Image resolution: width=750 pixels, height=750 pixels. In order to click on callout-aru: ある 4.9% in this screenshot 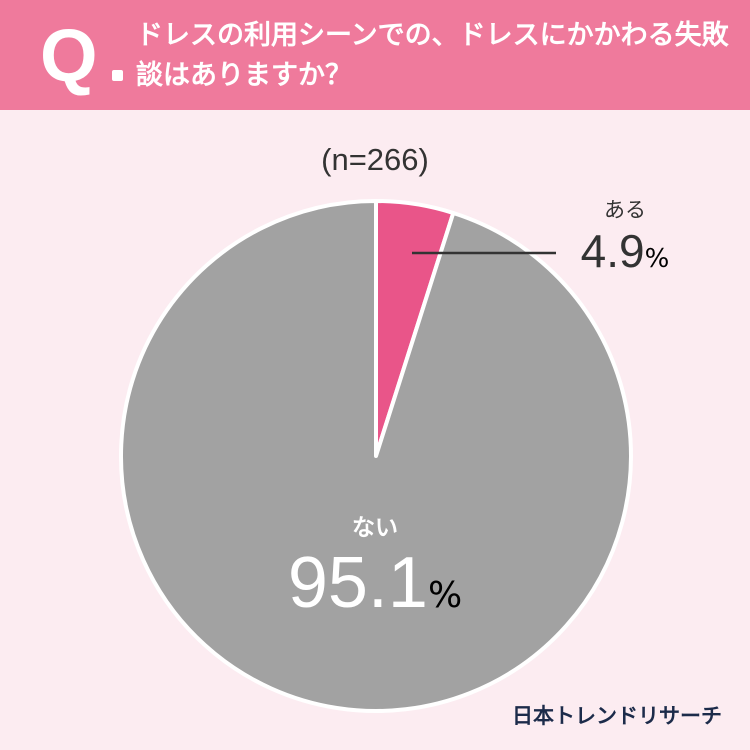, I will do `click(625, 236)`.